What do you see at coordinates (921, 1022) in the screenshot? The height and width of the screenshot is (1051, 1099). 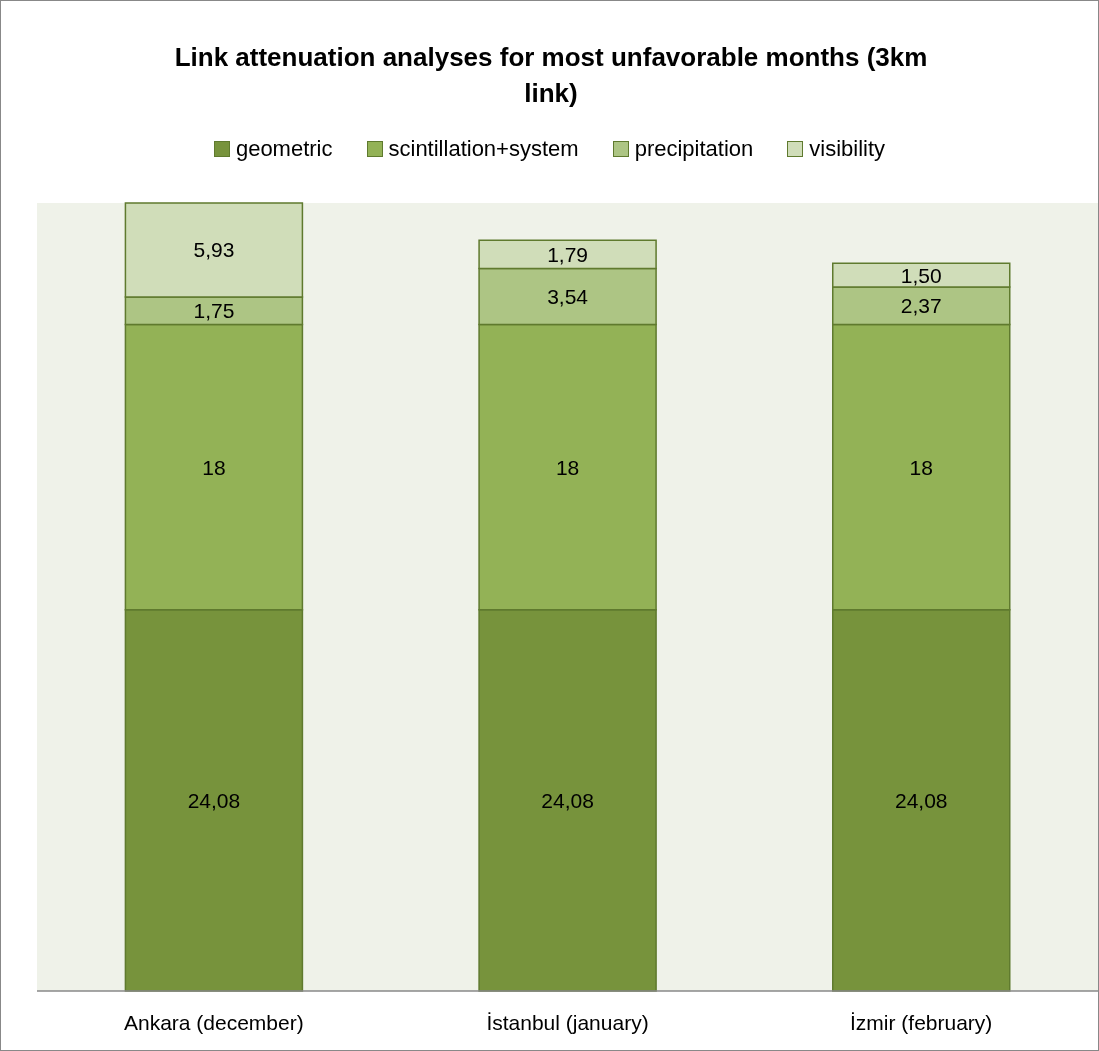 I see `x-tick-label: İzmir (february)` at bounding box center [921, 1022].